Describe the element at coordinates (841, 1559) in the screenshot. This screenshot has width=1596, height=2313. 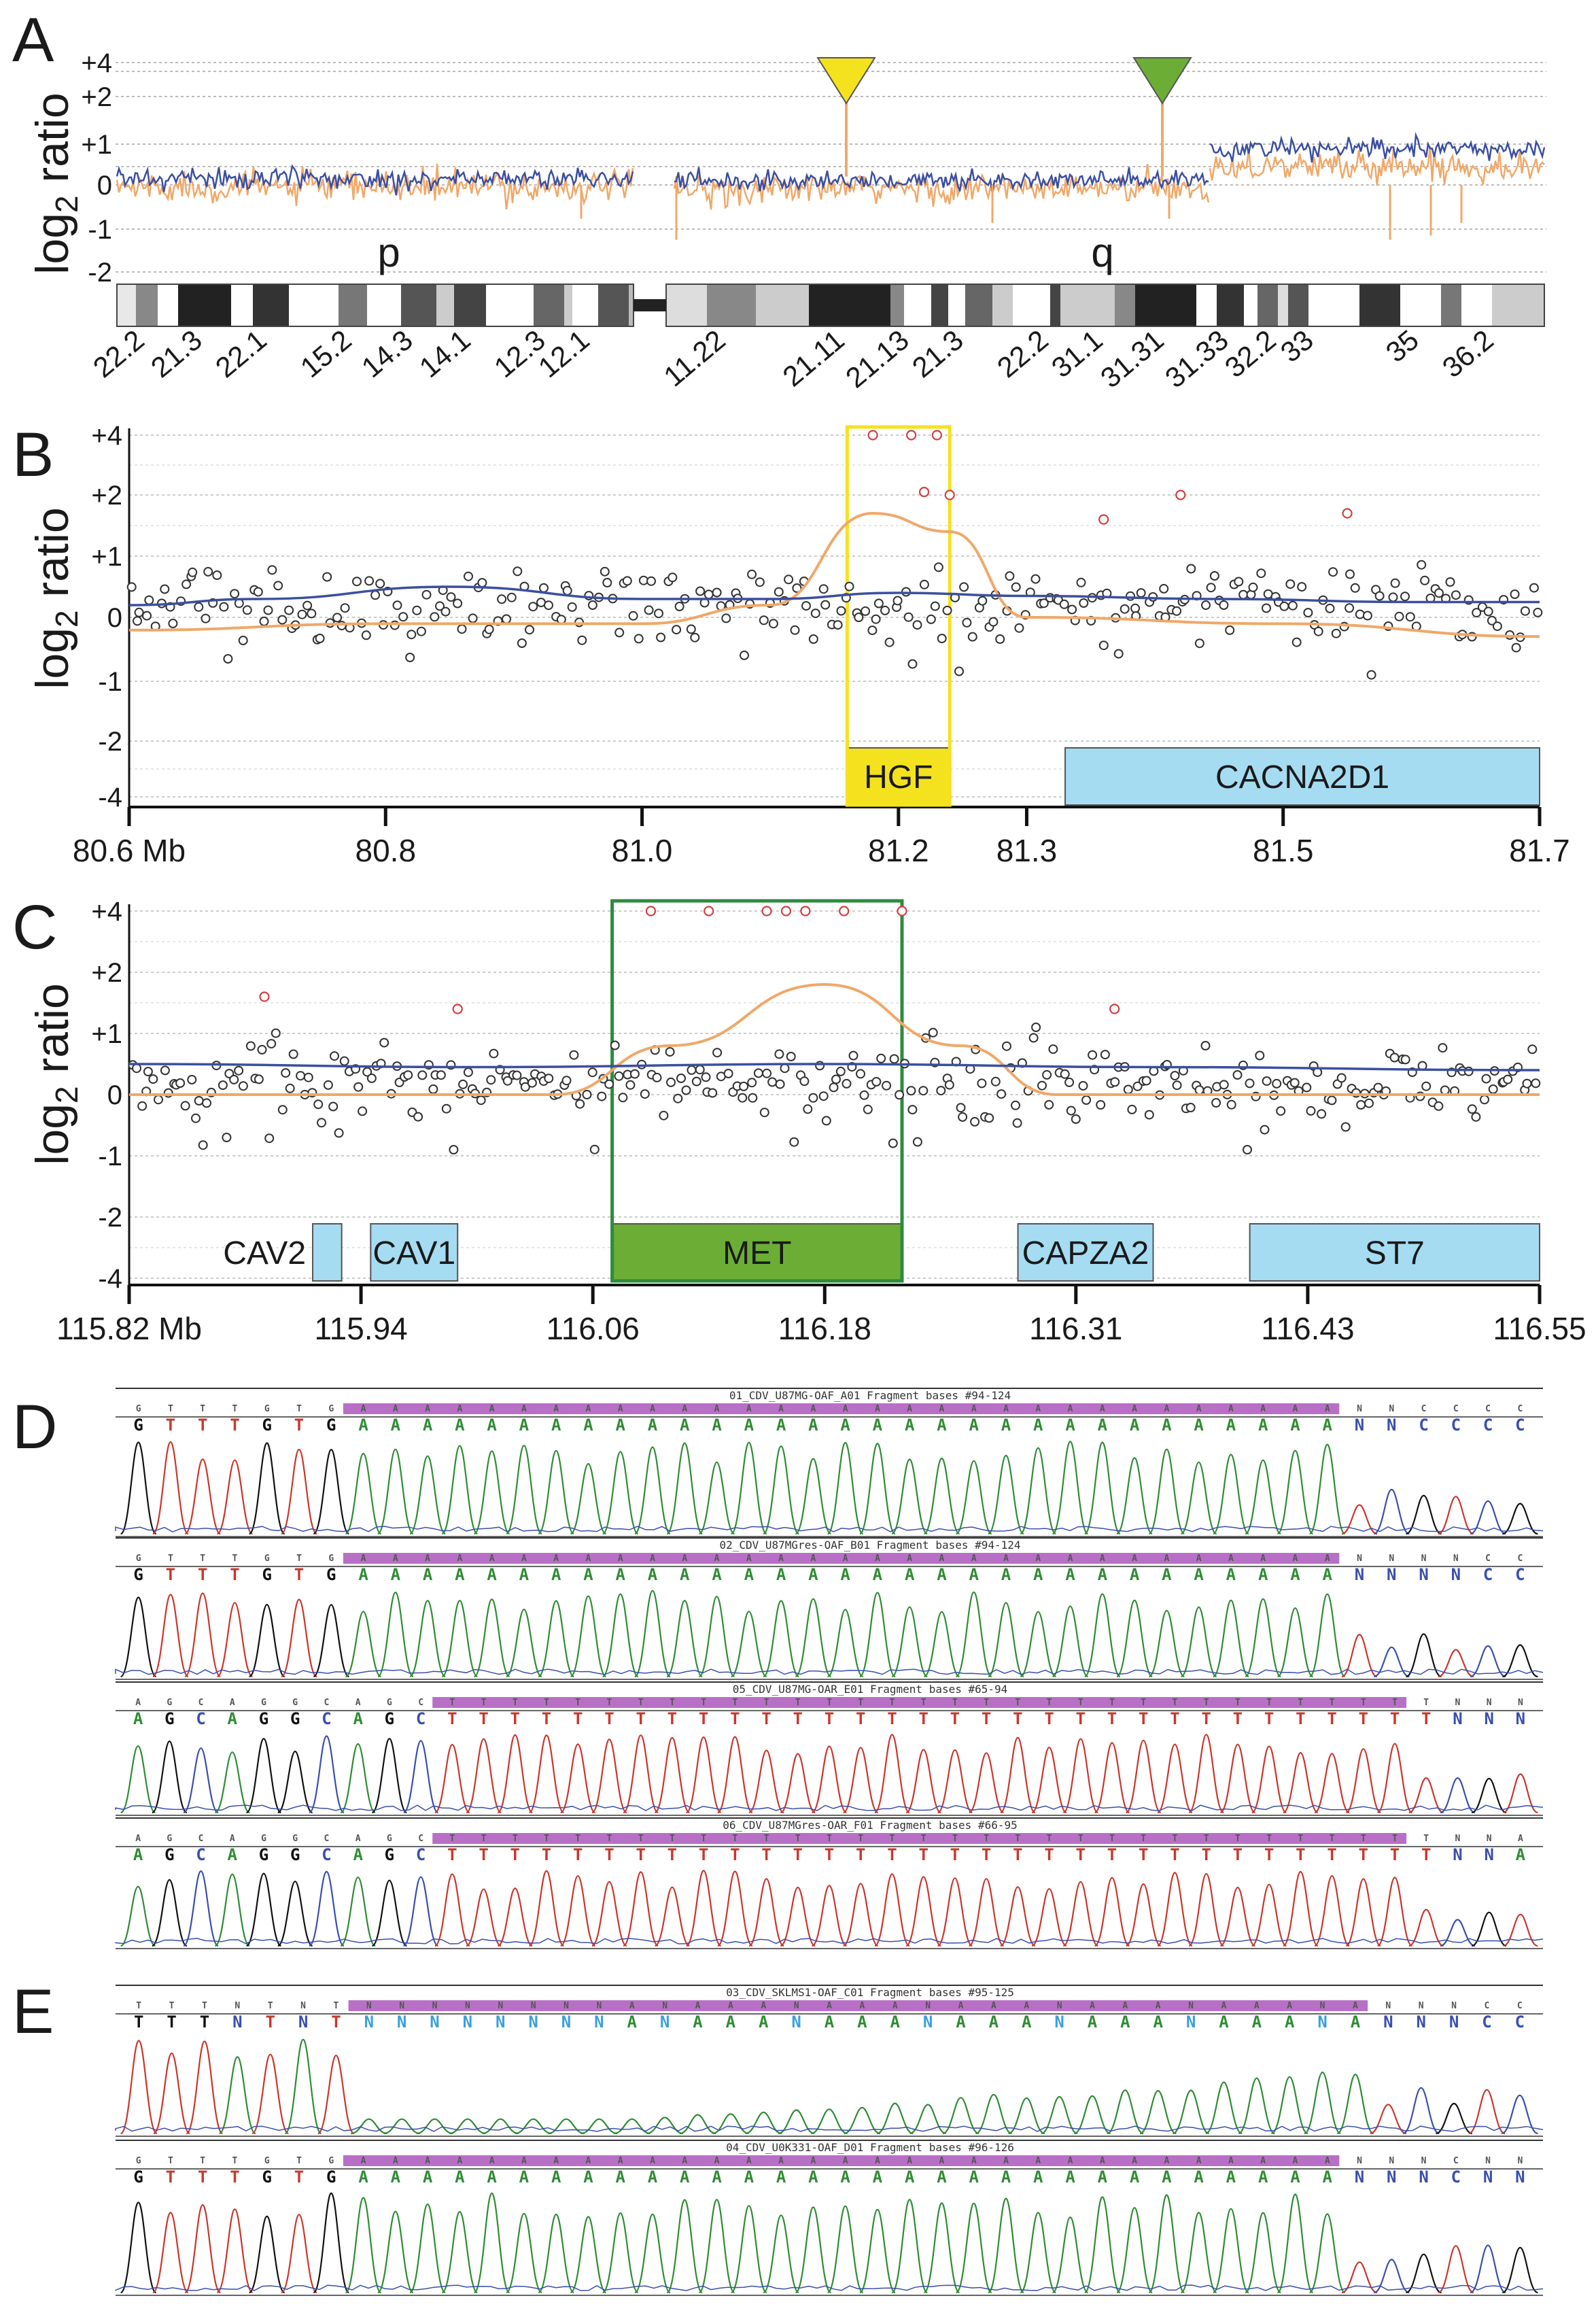
I see `fragment-bar` at that location.